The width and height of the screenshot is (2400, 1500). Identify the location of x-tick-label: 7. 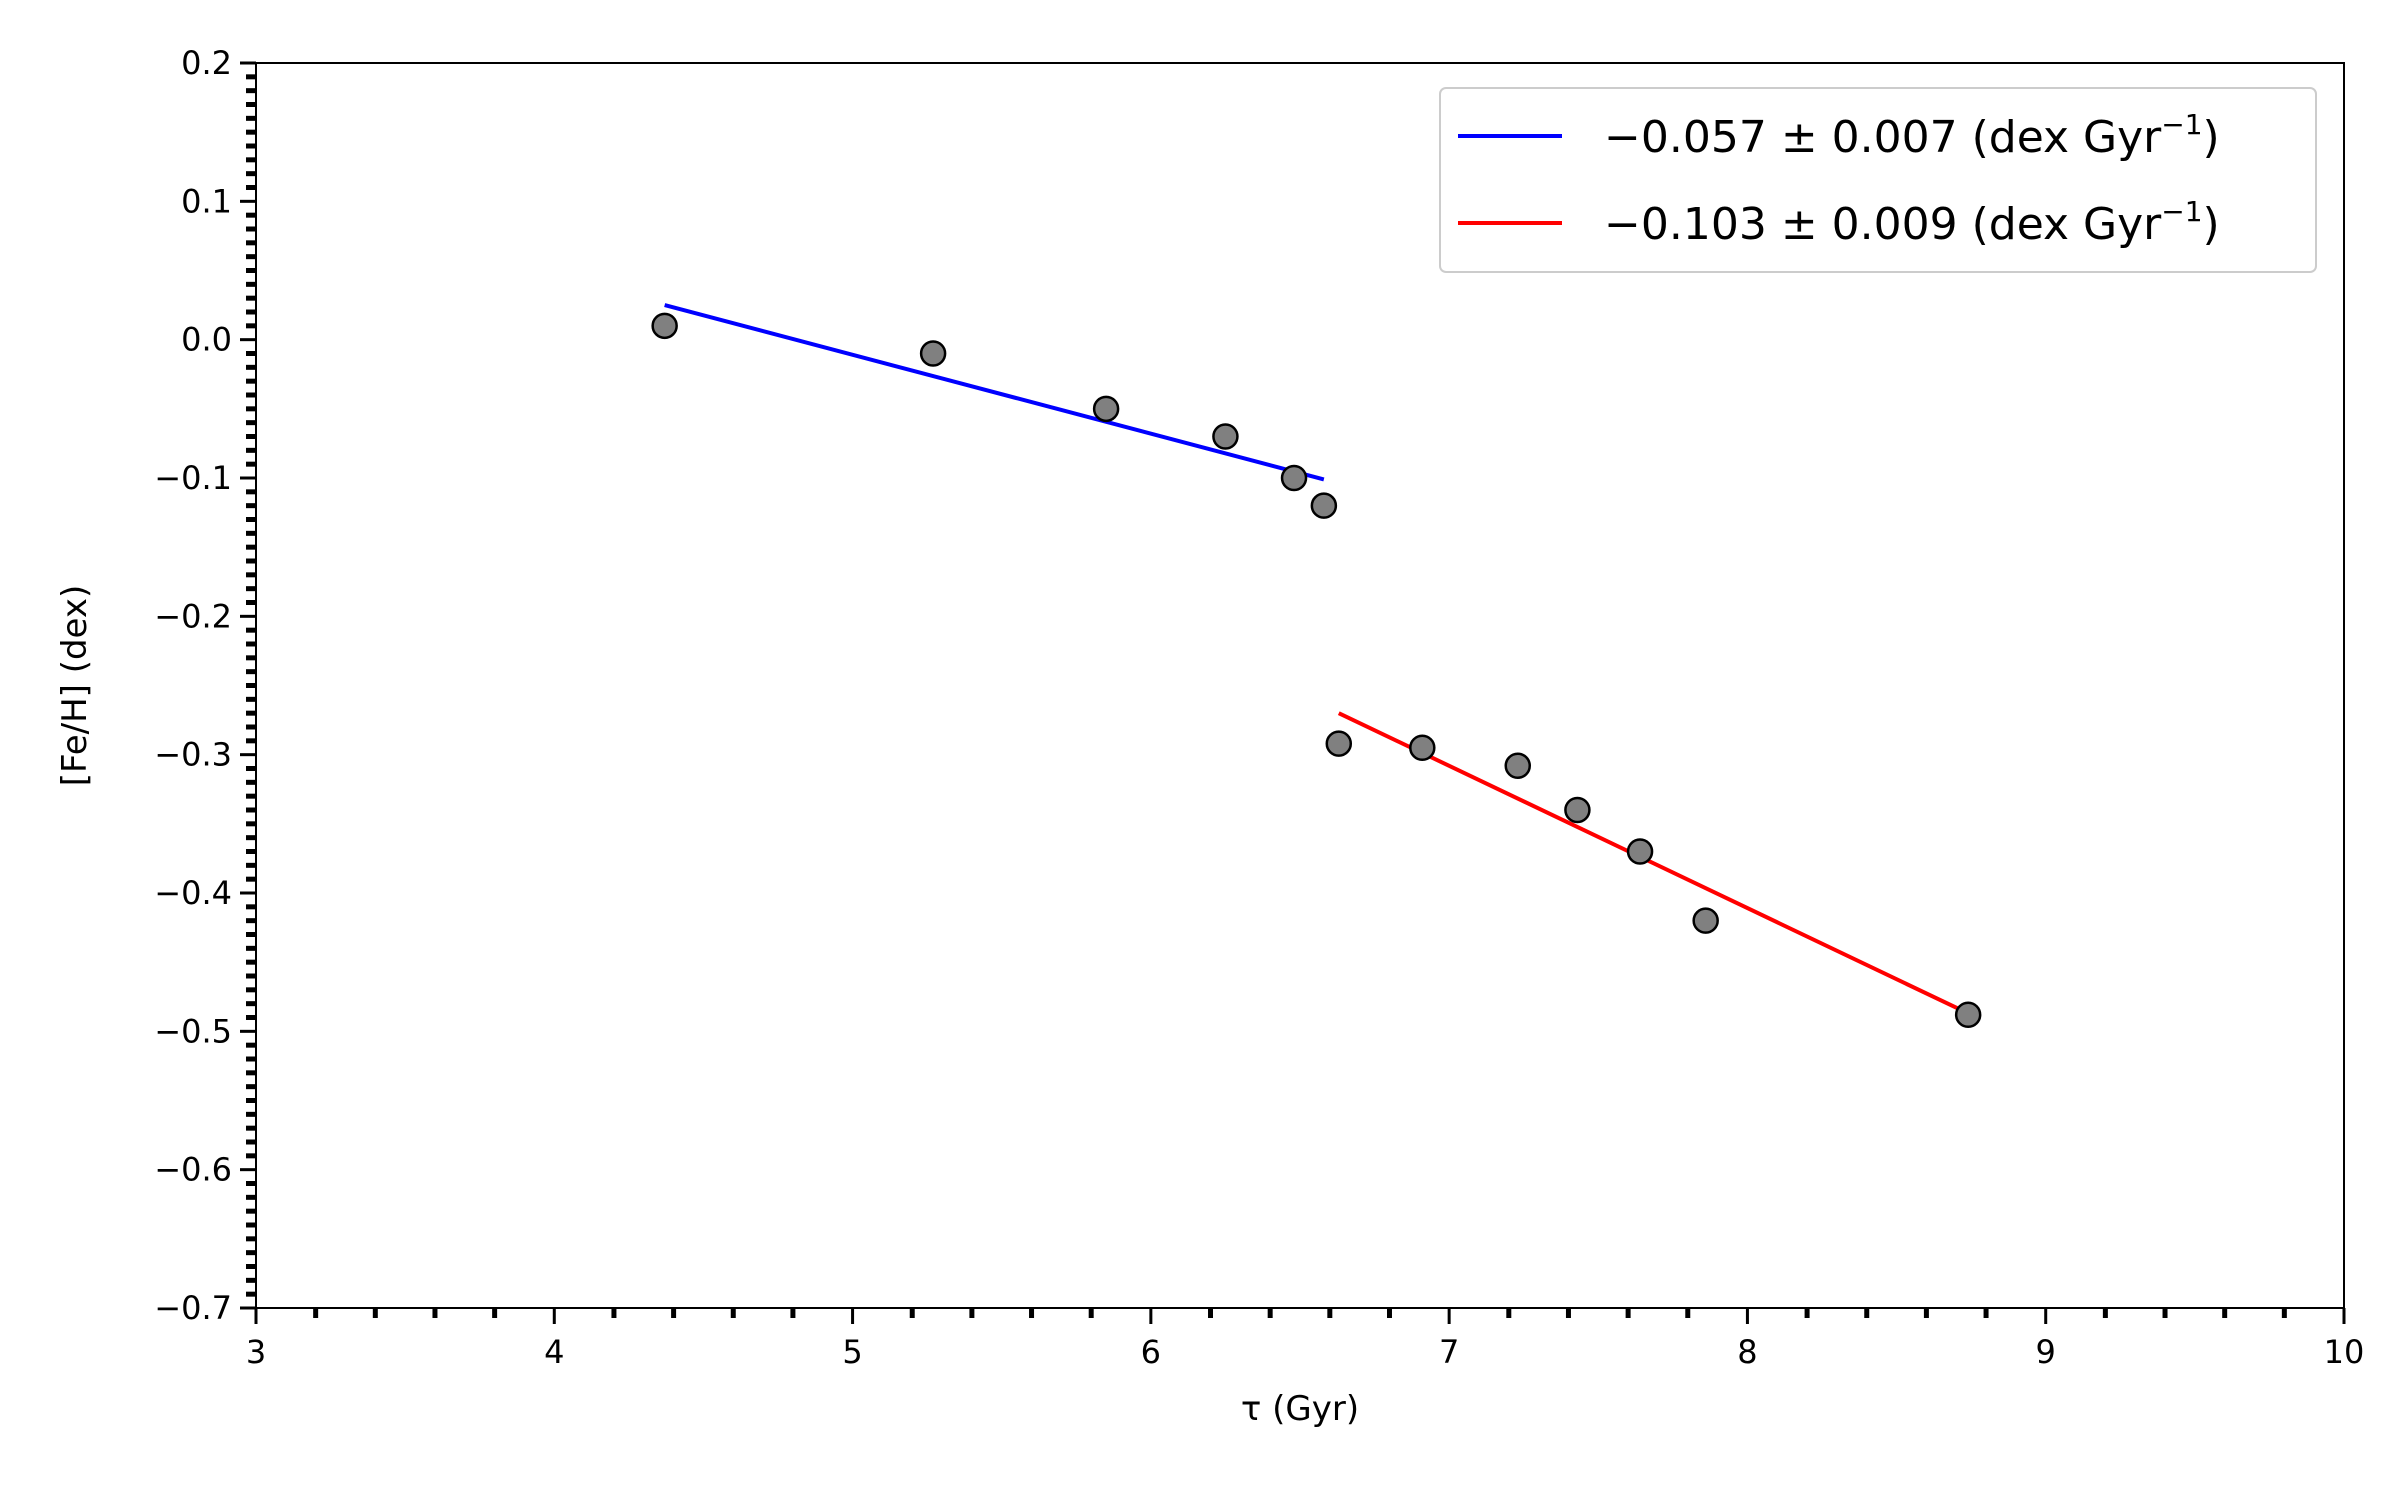
(1449, 1352).